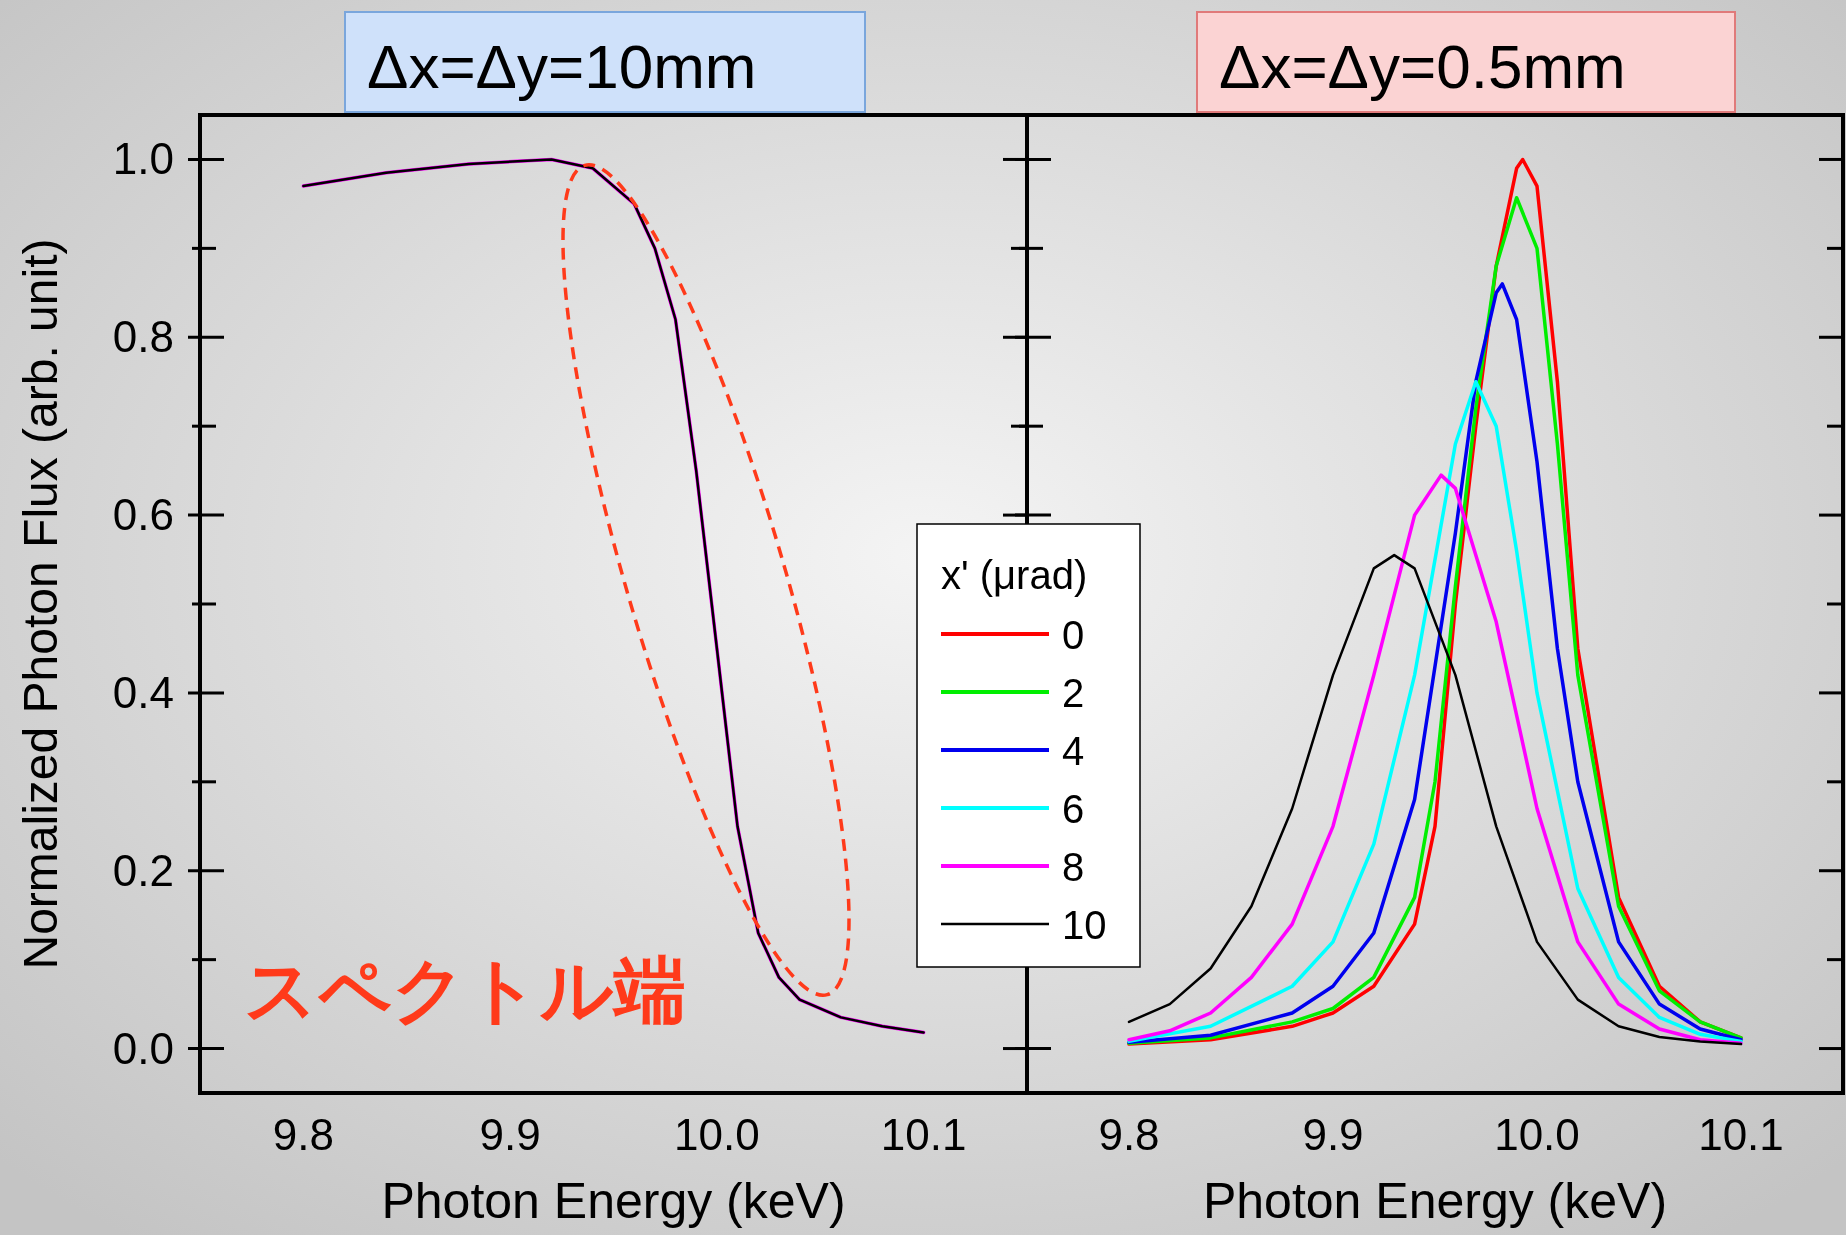  What do you see at coordinates (562, 66) in the screenshot?
I see `chart-title: Δx=Δy=10mm` at bounding box center [562, 66].